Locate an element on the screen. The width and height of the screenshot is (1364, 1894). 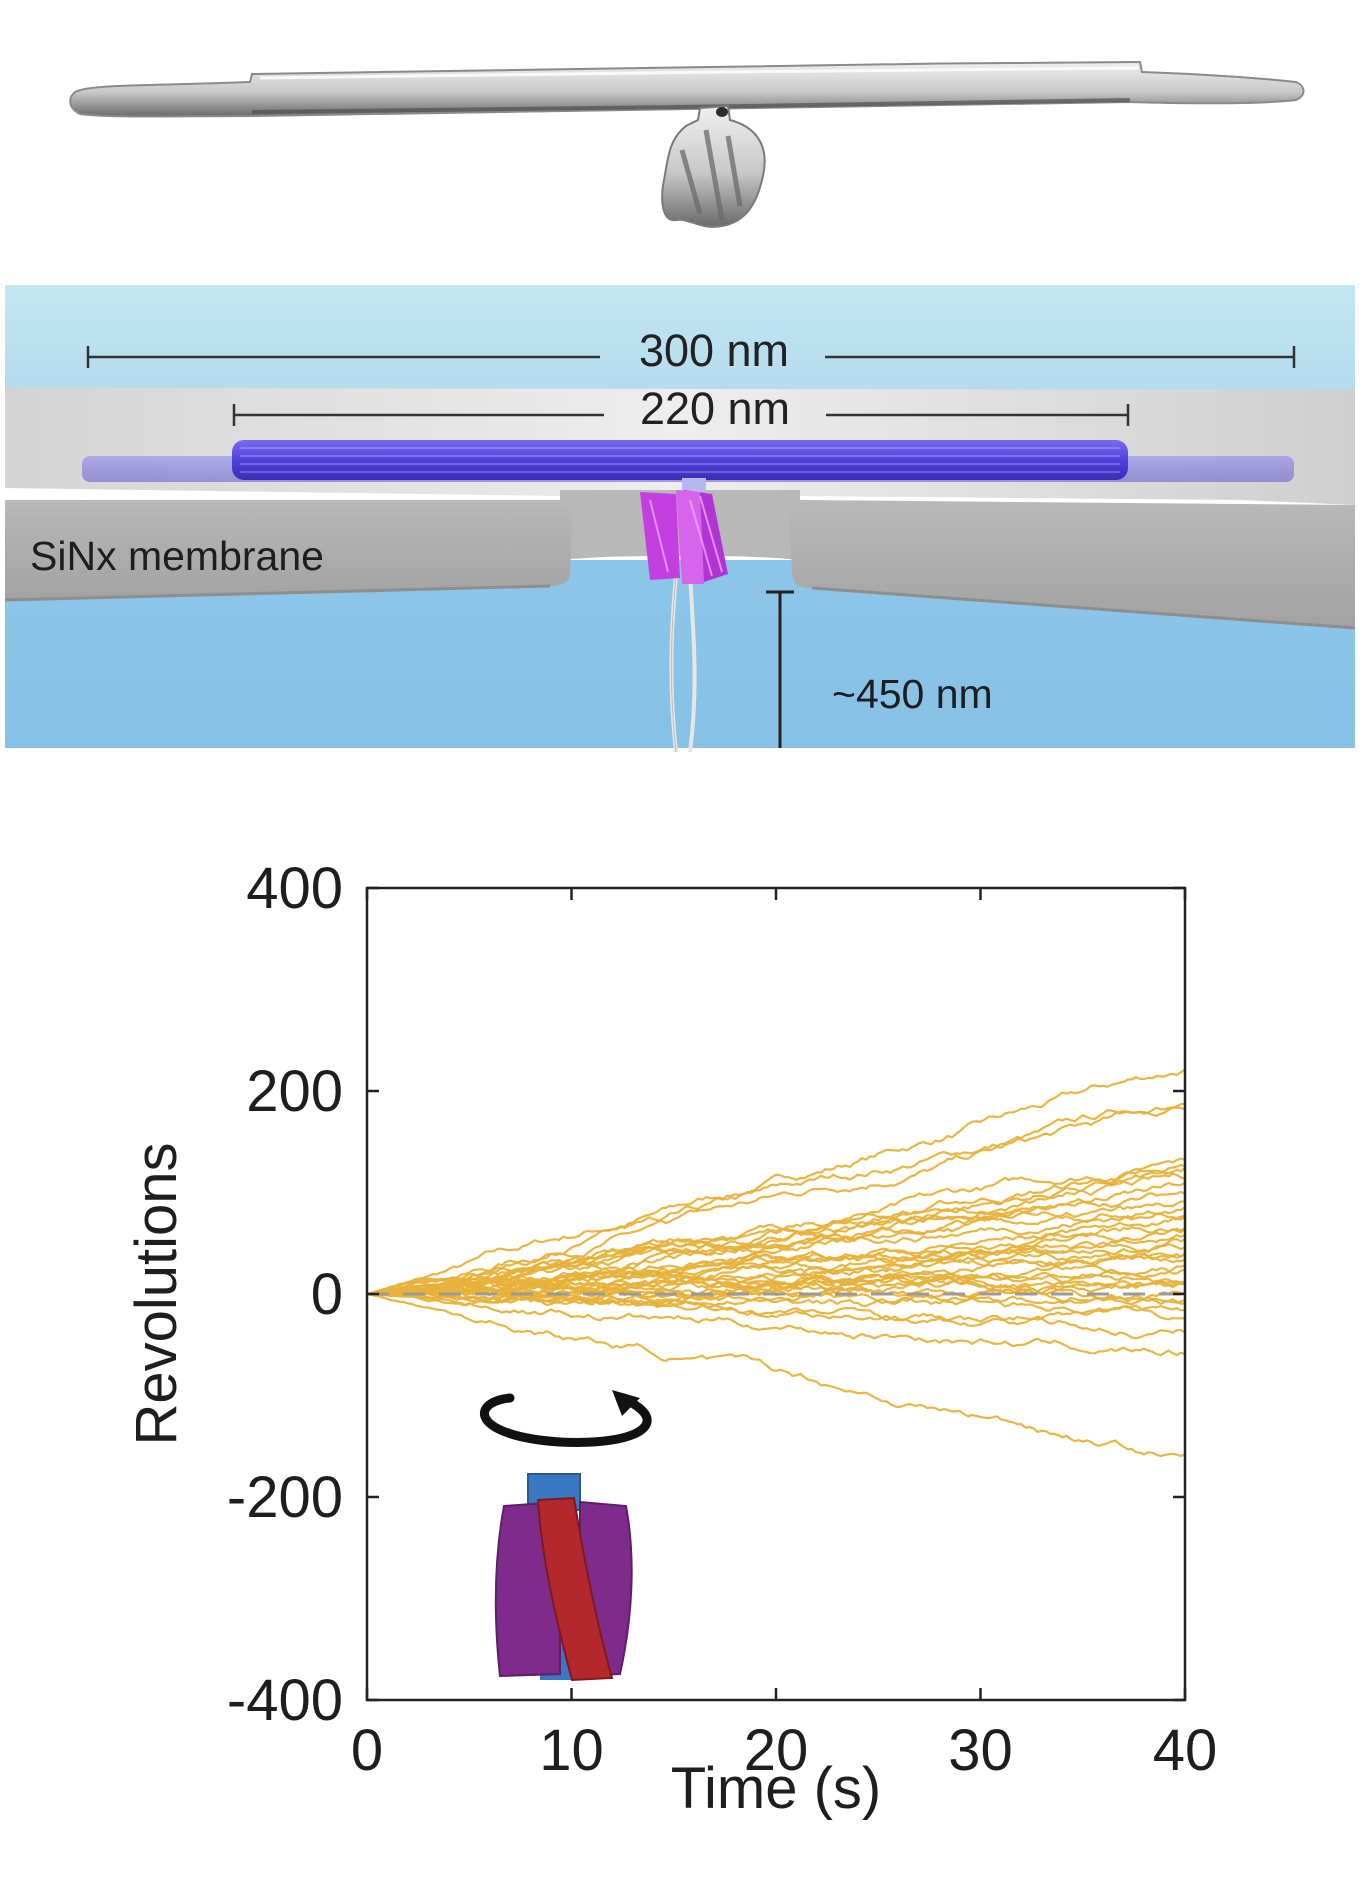
rotating-motor-icon is located at coordinates (565, 1536).